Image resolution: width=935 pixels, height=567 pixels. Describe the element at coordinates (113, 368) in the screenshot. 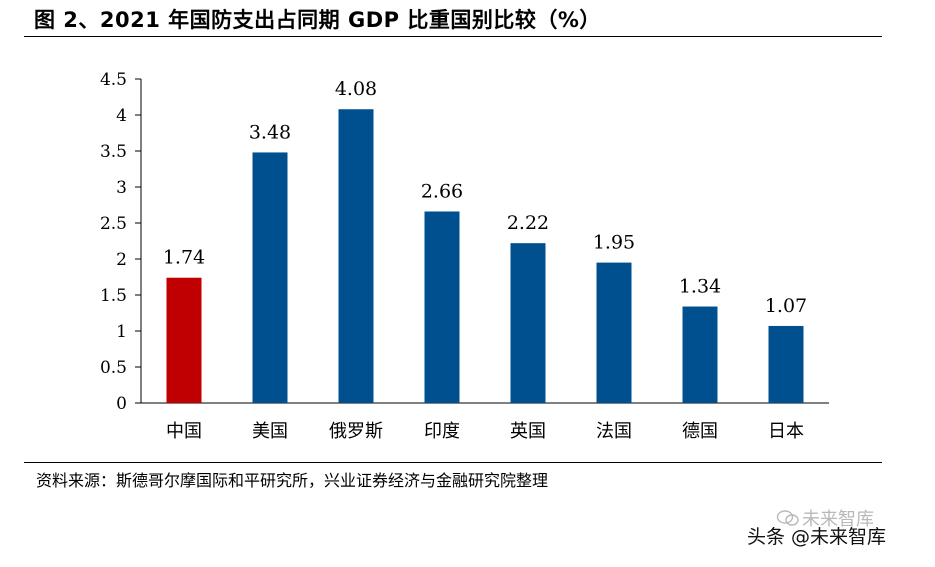

I see `y-tick-label: 0.5` at that location.